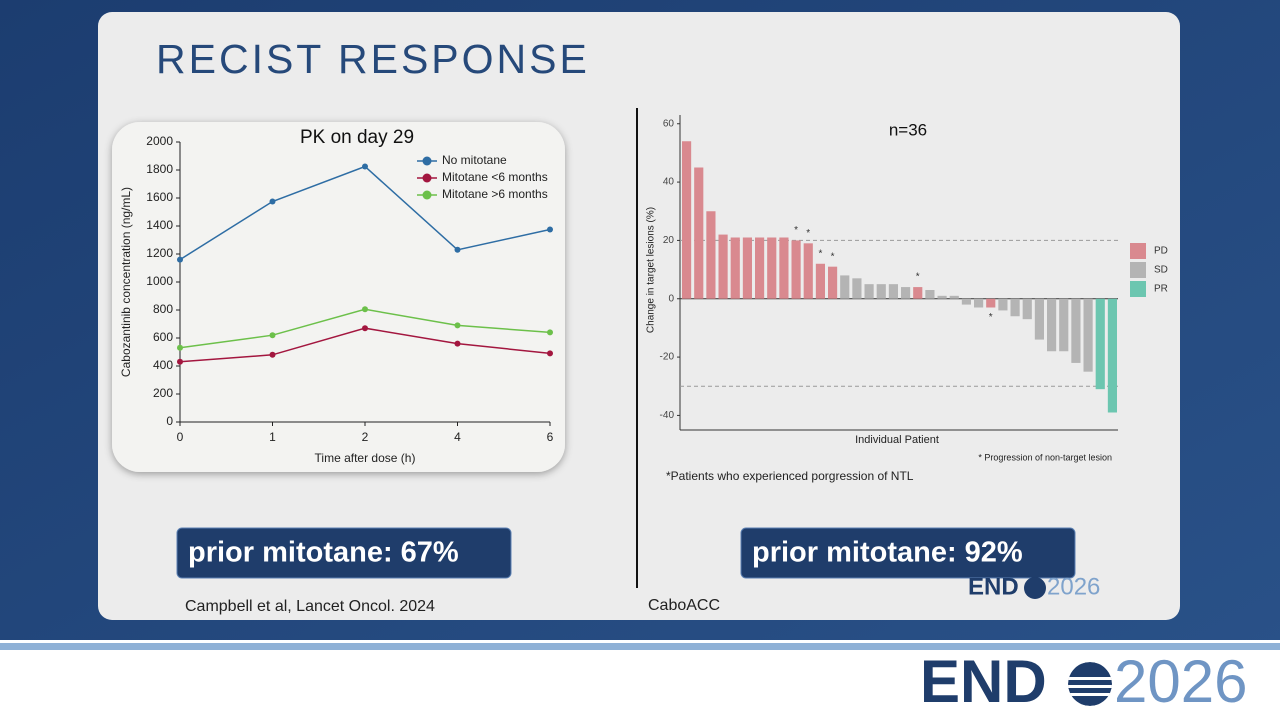  Describe the element at coordinates (667, 415) in the screenshot. I see `y-tick-label: -40` at that location.